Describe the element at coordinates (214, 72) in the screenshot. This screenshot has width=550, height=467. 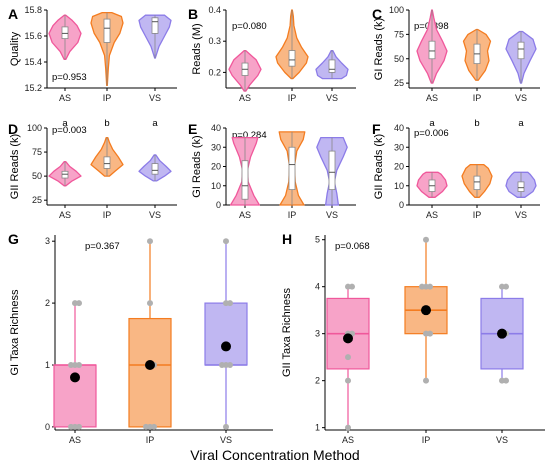
I see `y-tick-label: 0.2` at that location.